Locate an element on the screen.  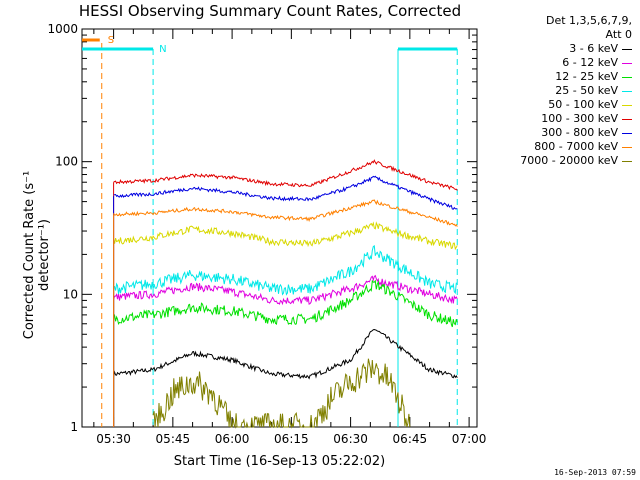
legend-entry: 800 - 7000 keV is located at coordinates (552, 147).